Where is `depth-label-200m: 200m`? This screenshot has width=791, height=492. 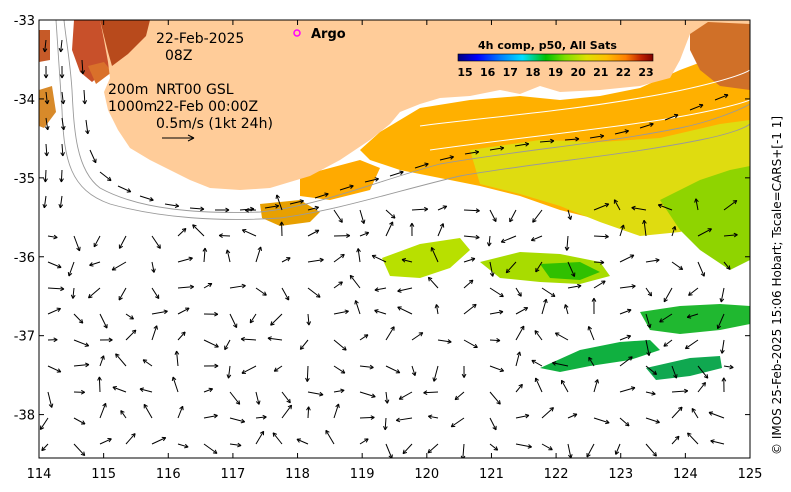 depth-label-200m: 200m is located at coordinates (128, 90).